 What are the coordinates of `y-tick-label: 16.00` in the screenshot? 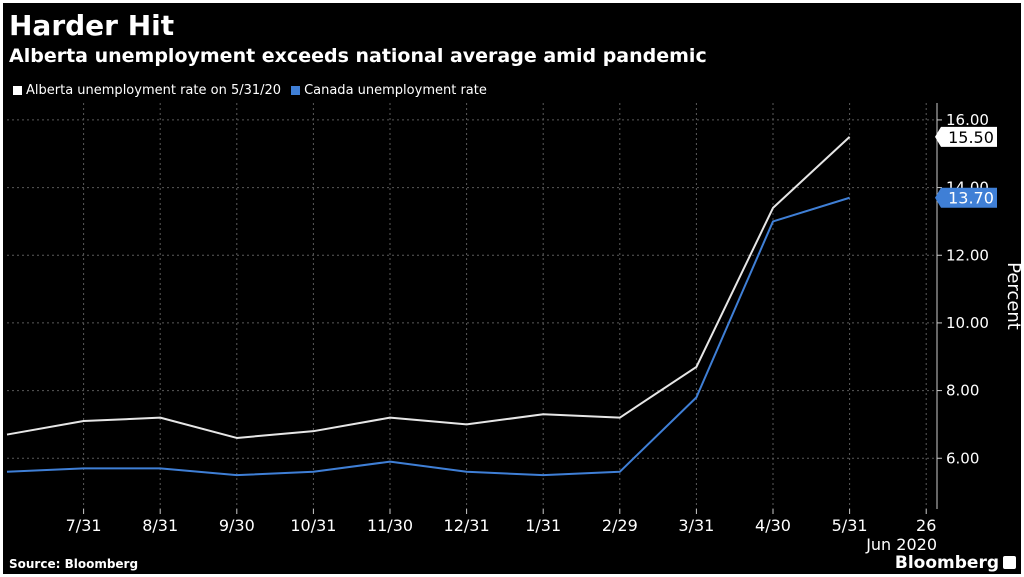 It's located at (967, 120).